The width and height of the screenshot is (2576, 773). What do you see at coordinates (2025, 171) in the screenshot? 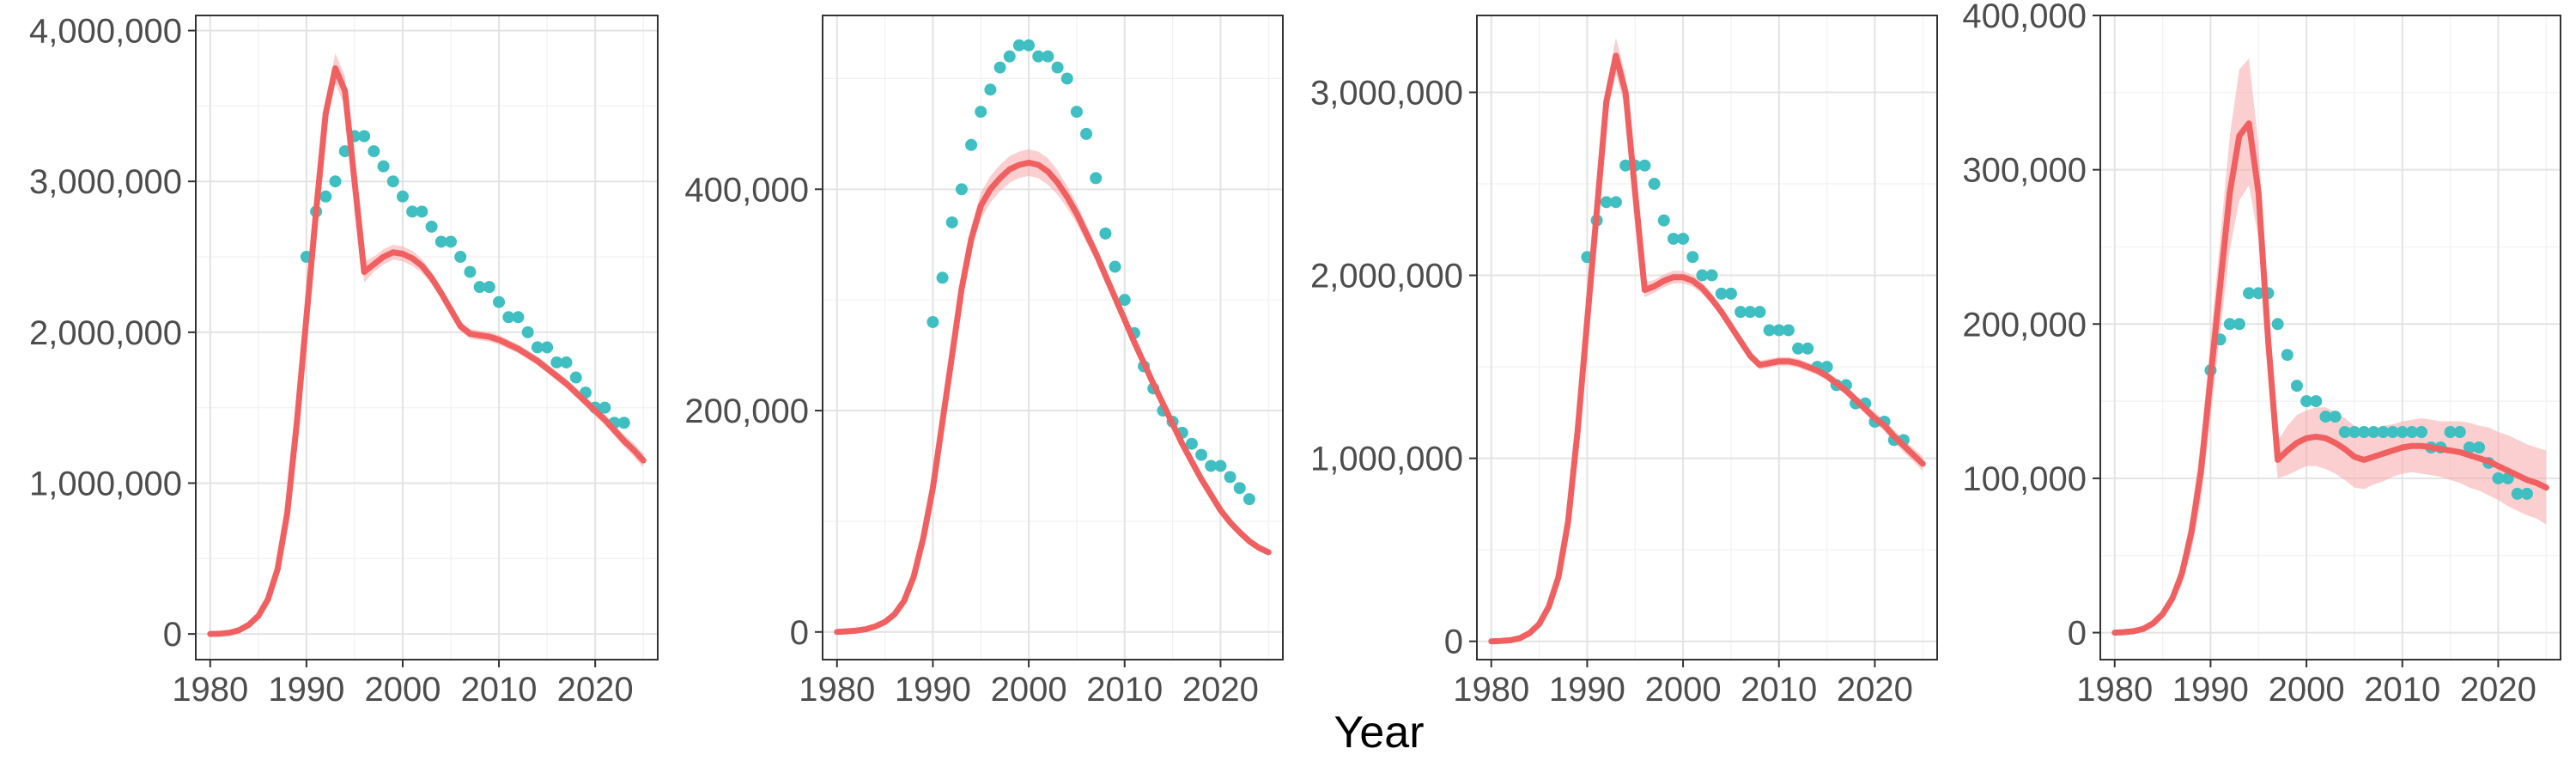
I see `y-tick-label: 300,000` at bounding box center [2025, 171].